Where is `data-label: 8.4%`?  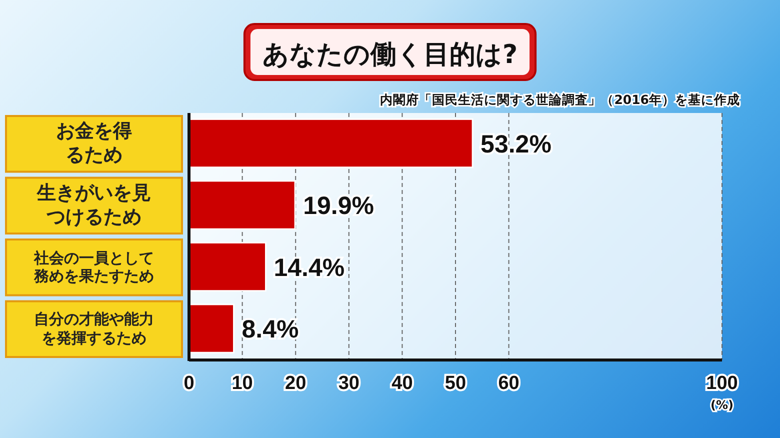
data-label: 8.4% is located at coordinates (270, 330).